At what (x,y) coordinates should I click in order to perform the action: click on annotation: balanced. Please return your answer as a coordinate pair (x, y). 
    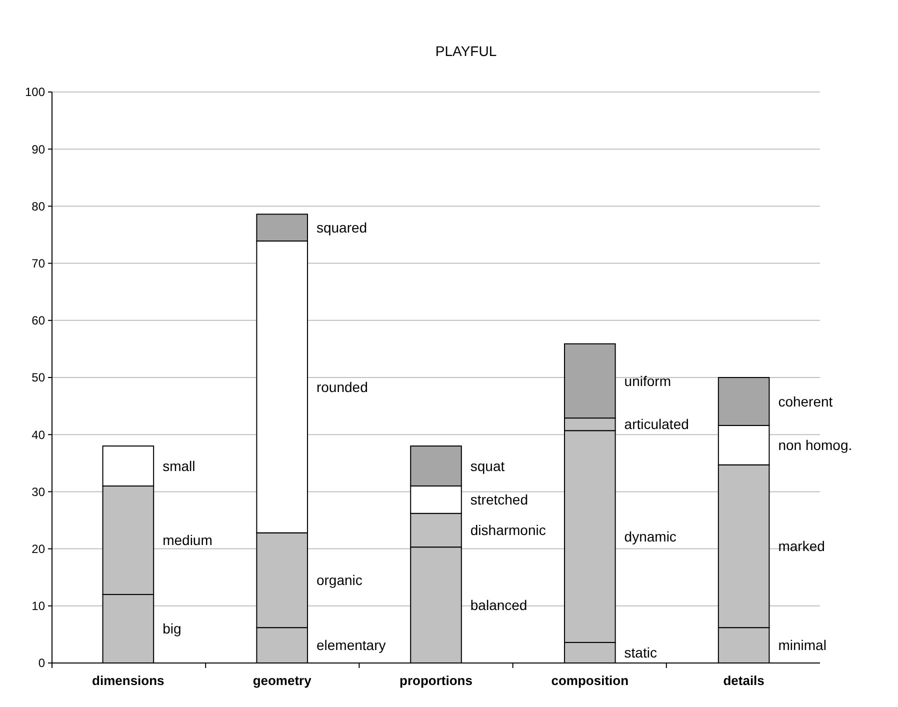
    Looking at the image, I should click on (499, 604).